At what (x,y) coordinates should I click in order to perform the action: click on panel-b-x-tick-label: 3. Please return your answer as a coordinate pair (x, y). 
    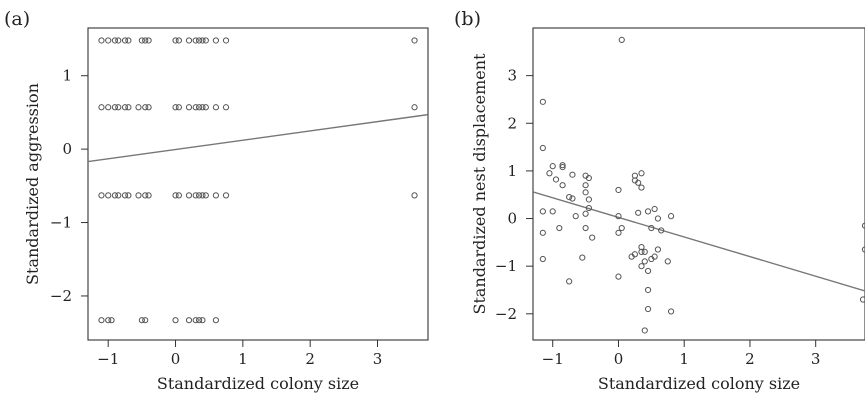
    Looking at the image, I should click on (816, 359).